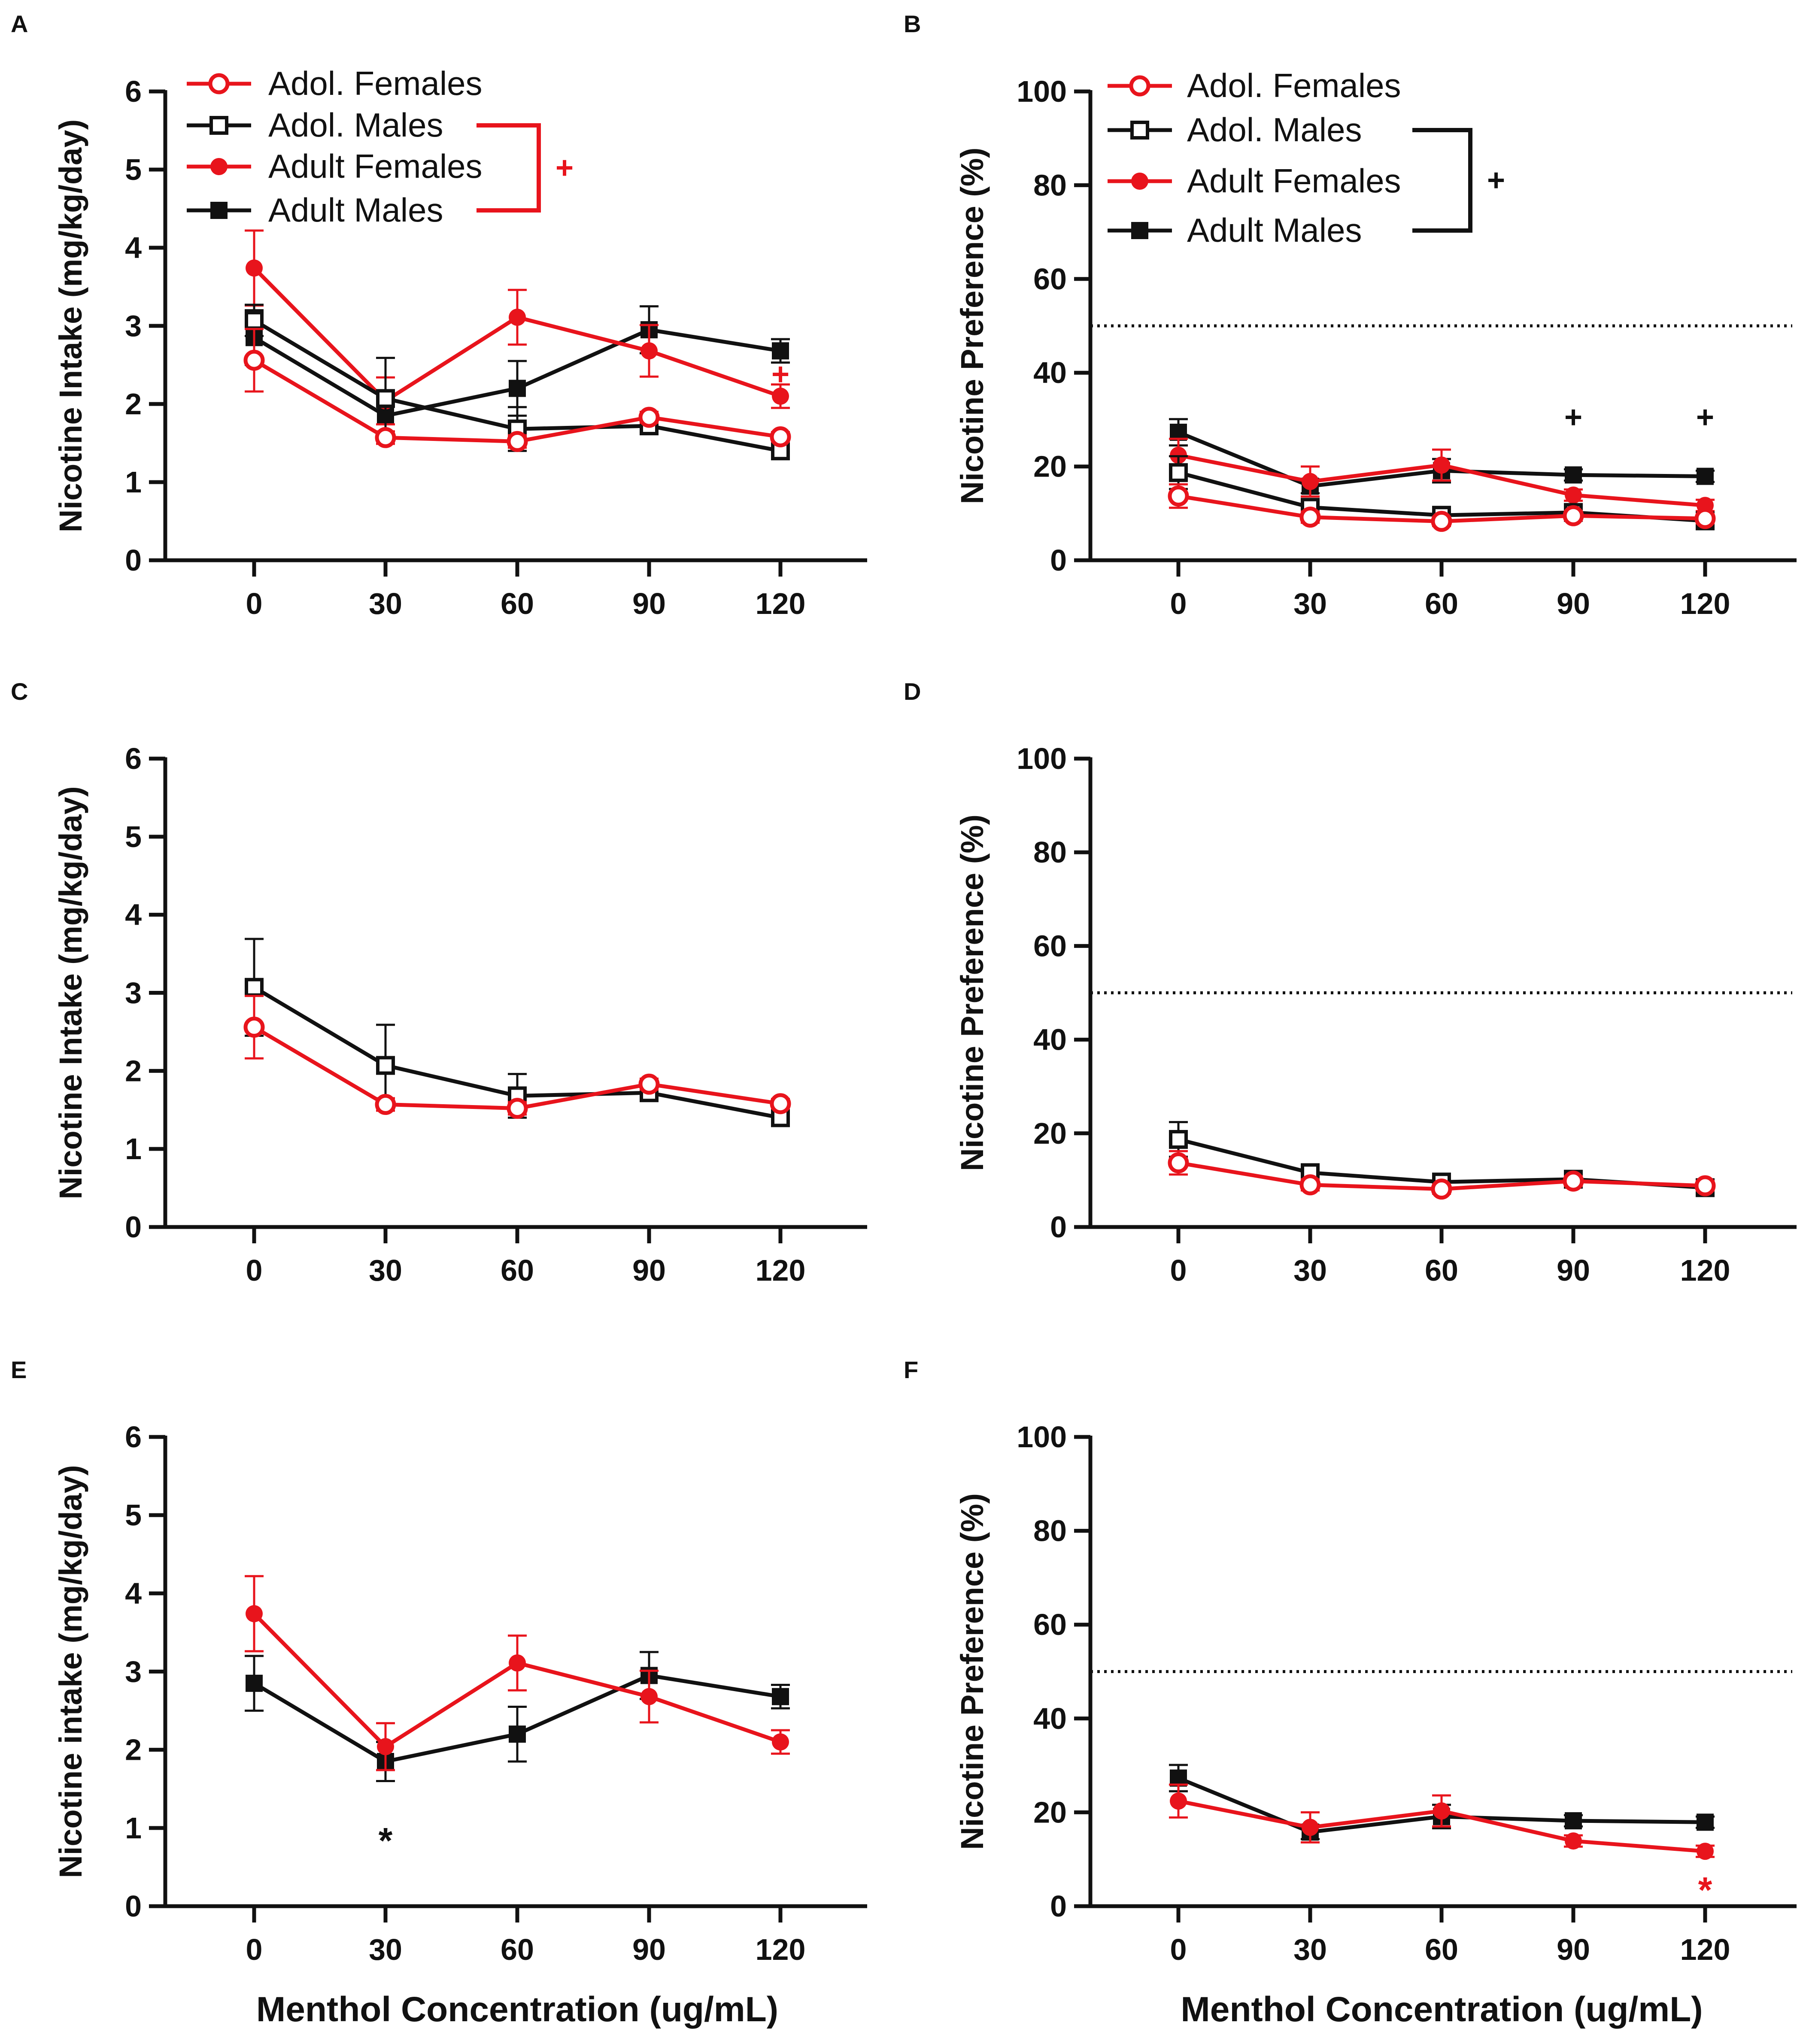 The height and width of the screenshot is (2044, 1803). Describe the element at coordinates (911, 1369) in the screenshot. I see `panel-label: F` at that location.